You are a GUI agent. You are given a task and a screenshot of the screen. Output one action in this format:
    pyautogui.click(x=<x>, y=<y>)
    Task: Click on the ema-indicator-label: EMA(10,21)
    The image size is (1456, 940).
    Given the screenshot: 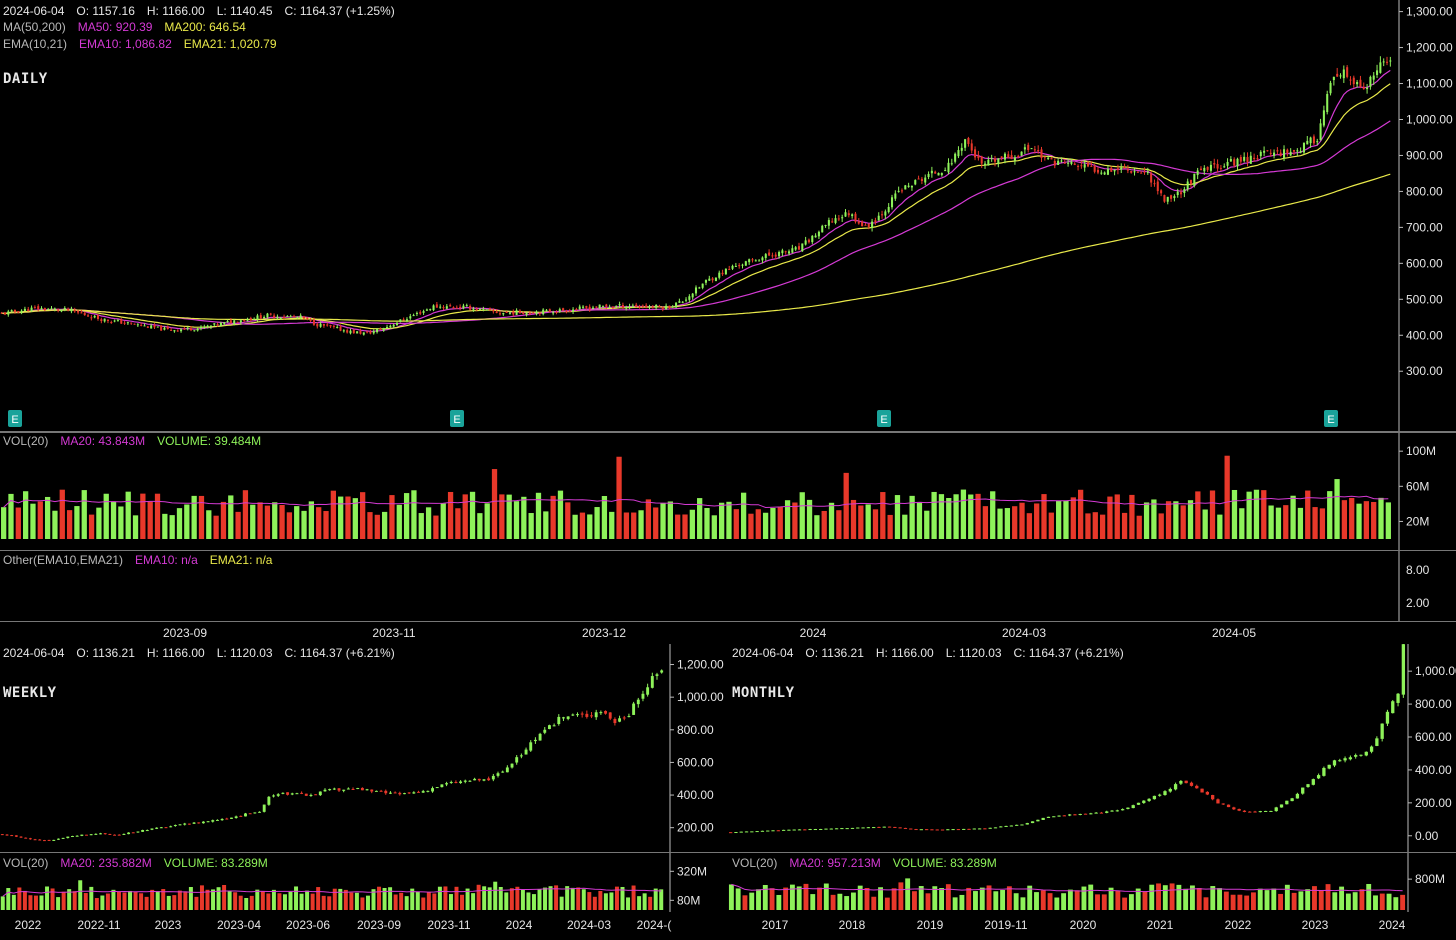 What is the action you would take?
    pyautogui.click(x=35, y=44)
    